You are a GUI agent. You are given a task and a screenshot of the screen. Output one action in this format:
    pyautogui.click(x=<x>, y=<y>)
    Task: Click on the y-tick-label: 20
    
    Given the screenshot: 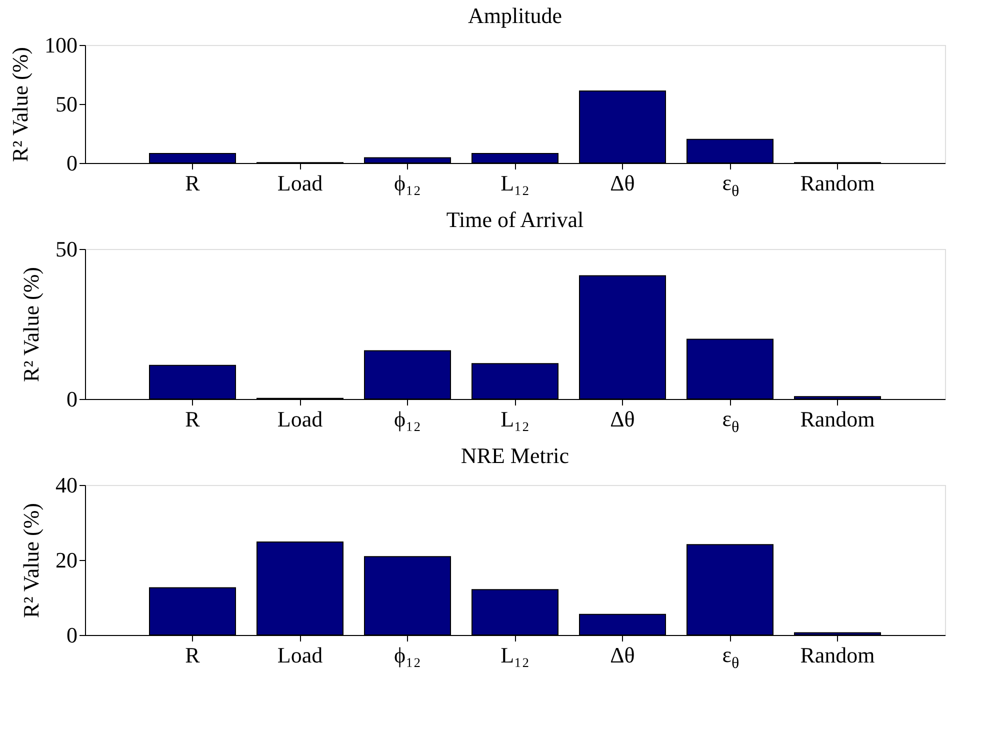 What is the action you would take?
    pyautogui.click(x=67, y=560)
    